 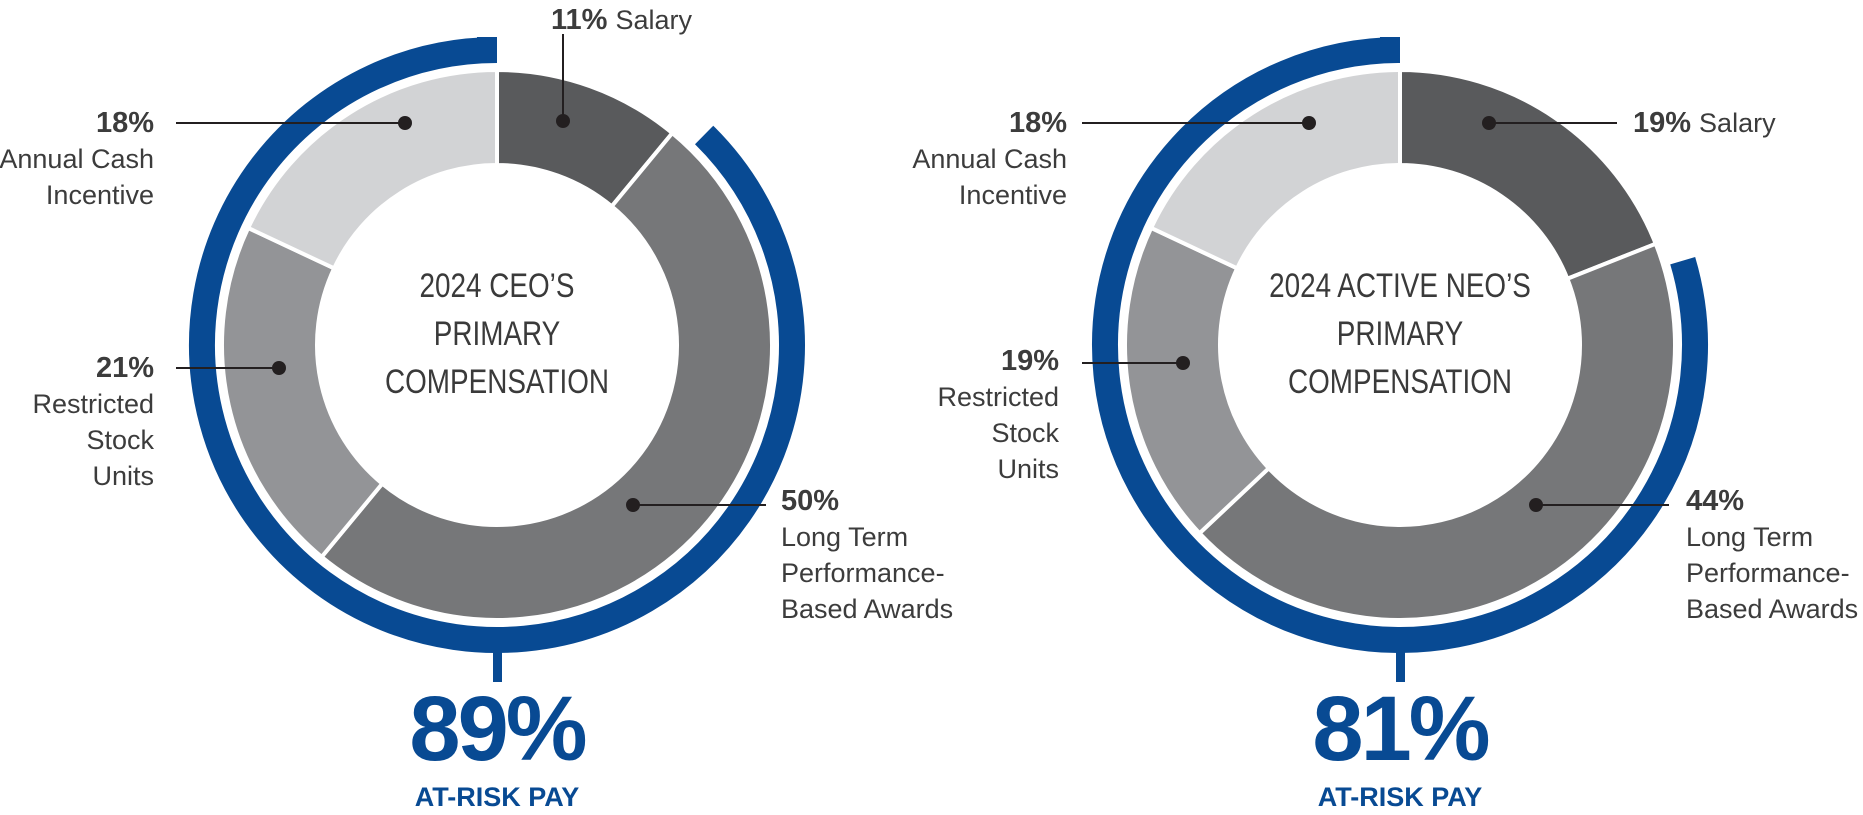 I want to click on label-salary-text: 11% Salary, so click(x=621, y=20).